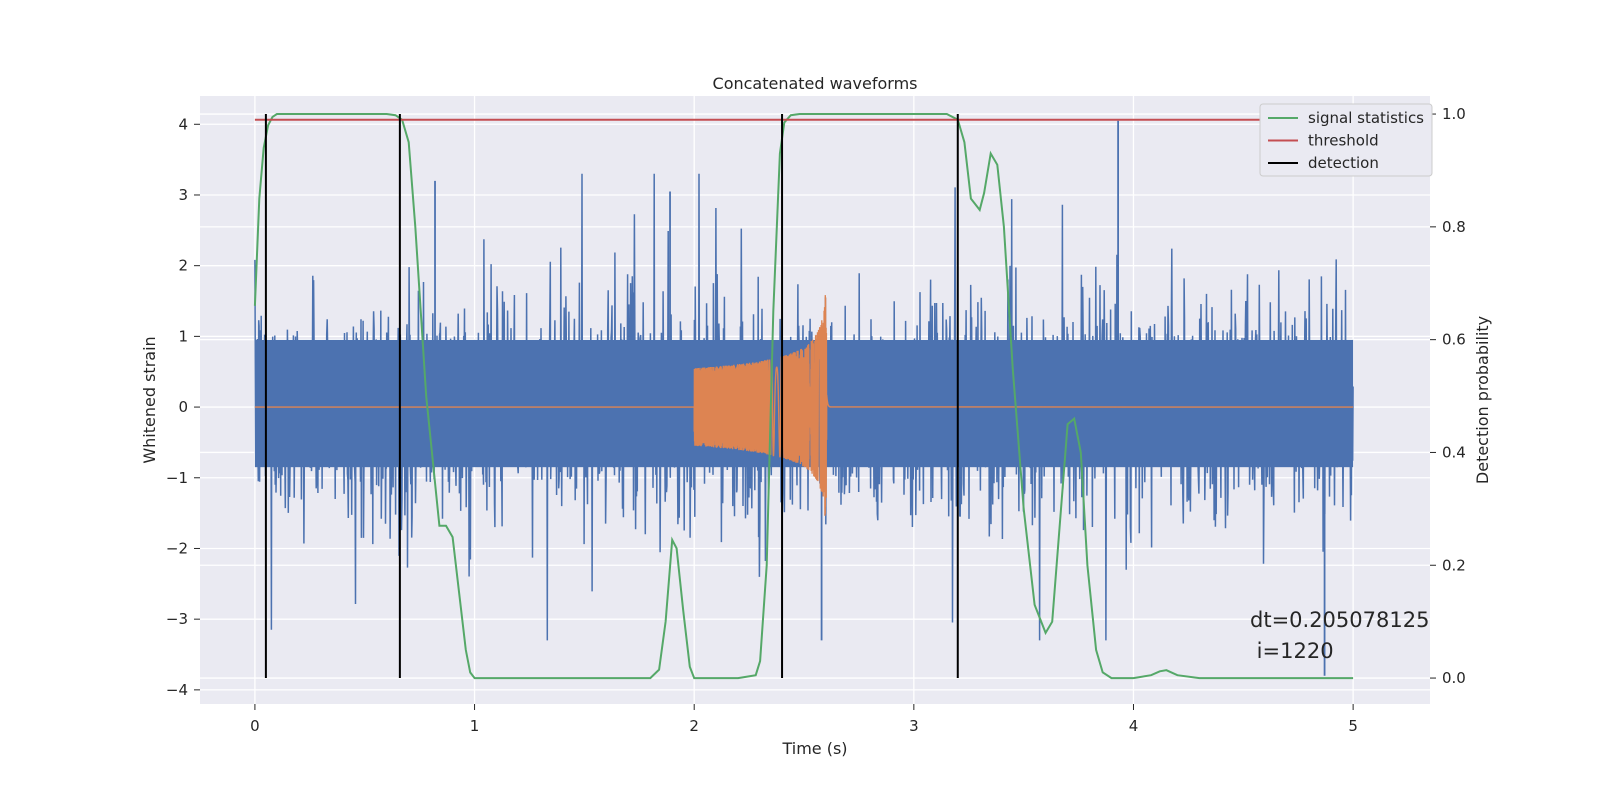 The image size is (1600, 804). Describe the element at coordinates (1292, 651) in the screenshot. I see `annotation-i: i=1220` at that location.